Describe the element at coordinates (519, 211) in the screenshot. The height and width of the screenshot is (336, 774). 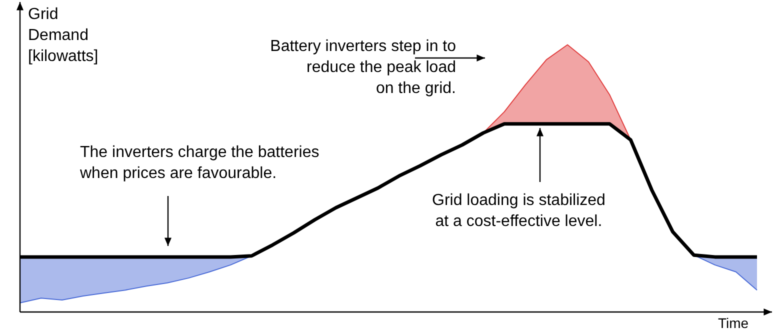
I see `annotation: Grid loading is stabilized at a cost-effective level.` at that location.